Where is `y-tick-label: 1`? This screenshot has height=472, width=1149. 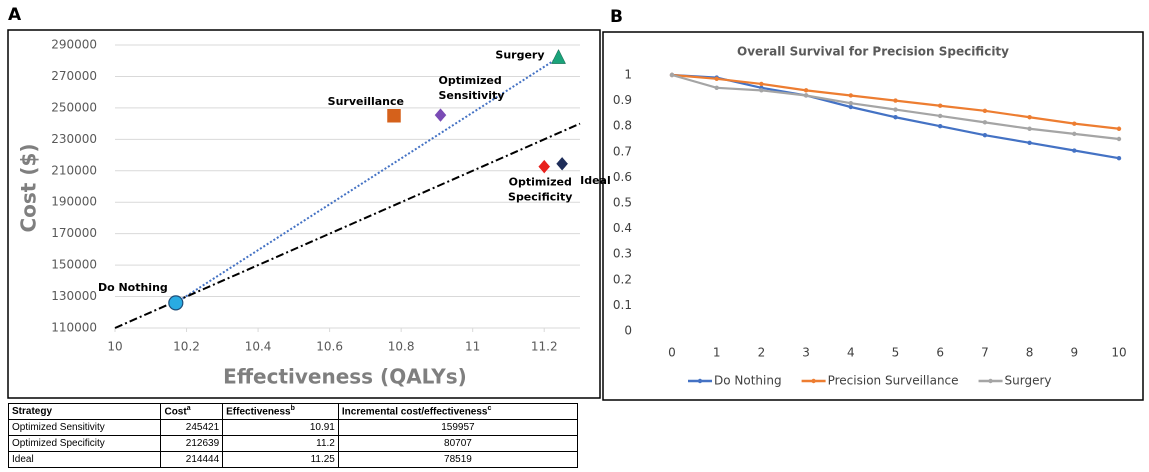
y-tick-label: 1 is located at coordinates (628, 75).